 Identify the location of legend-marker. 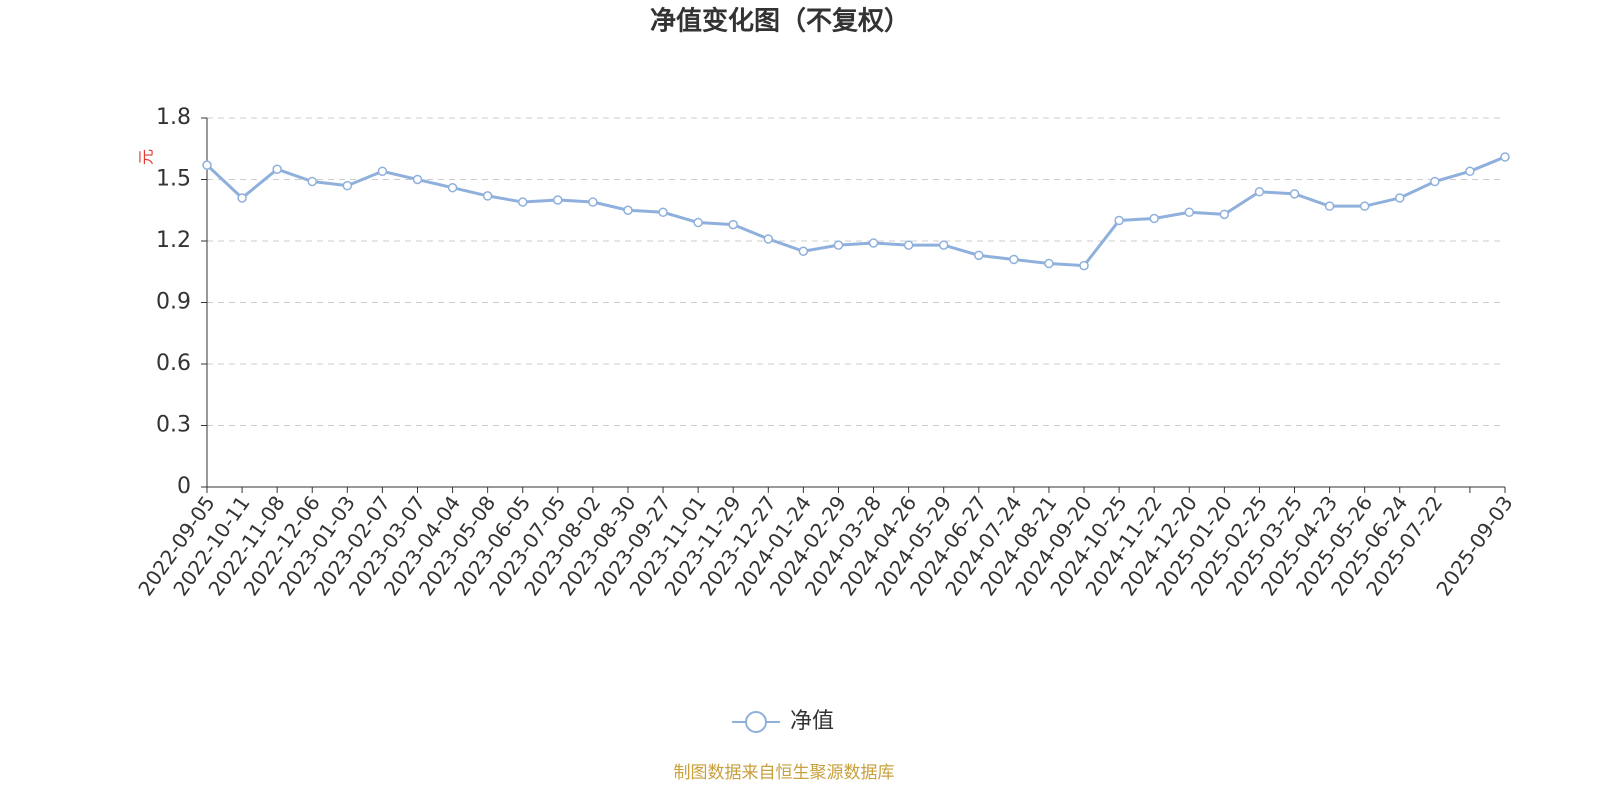
(756, 722).